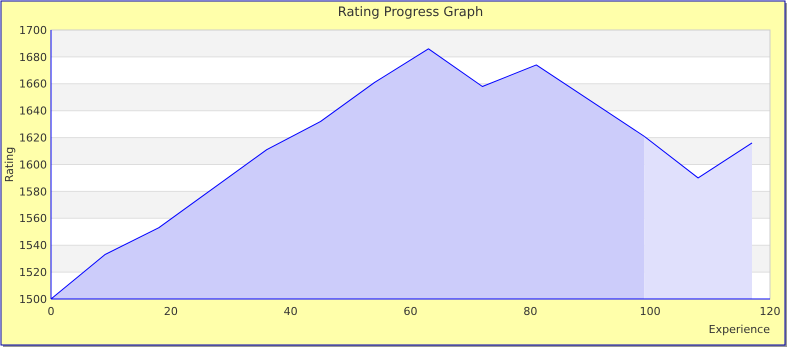  Describe the element at coordinates (530, 311) in the screenshot. I see `x-tick-label: 80` at that location.